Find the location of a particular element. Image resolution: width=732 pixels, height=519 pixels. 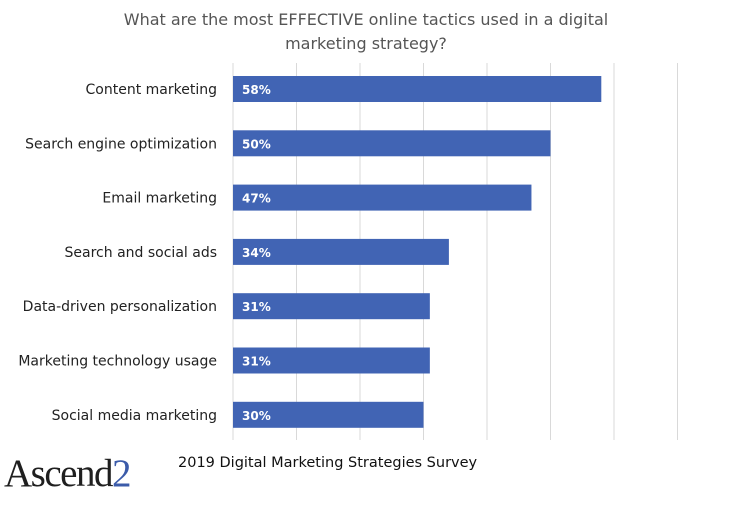

logo-accent: 2 is located at coordinates (121, 473).